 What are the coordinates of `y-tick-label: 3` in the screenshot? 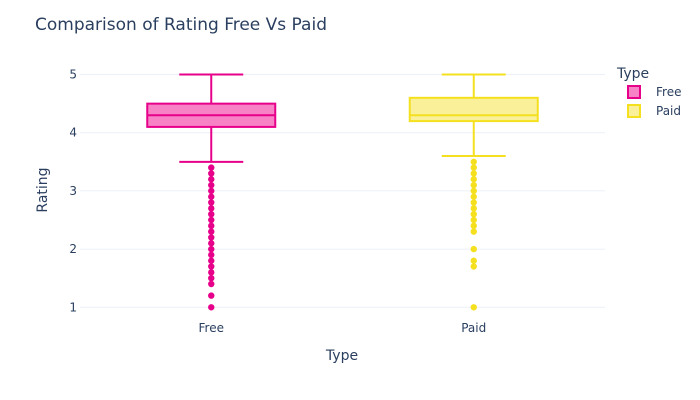 It's located at (73, 191).